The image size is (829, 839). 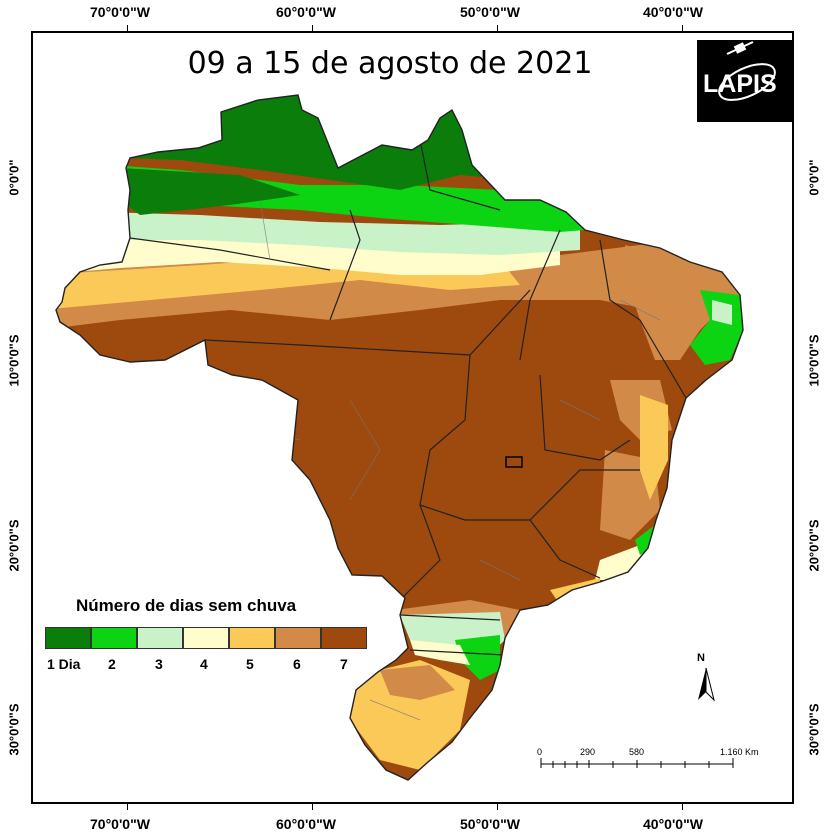 I want to click on scale-bar, so click(x=637, y=763).